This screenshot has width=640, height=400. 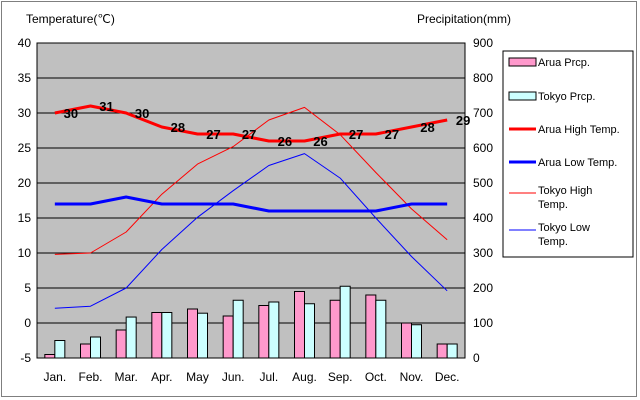 I want to click on x-tick-label: Jan., so click(x=54, y=377).